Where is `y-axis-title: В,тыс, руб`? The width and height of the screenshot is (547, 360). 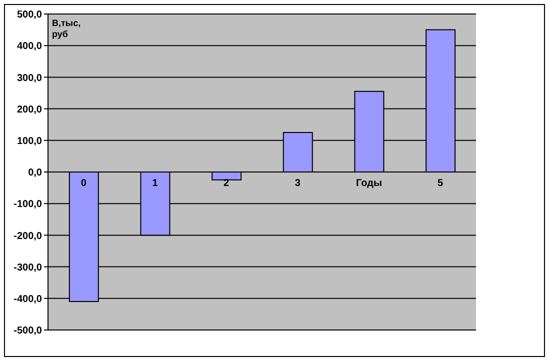 y-axis-title: В,тыс, руб is located at coordinates (66, 28).